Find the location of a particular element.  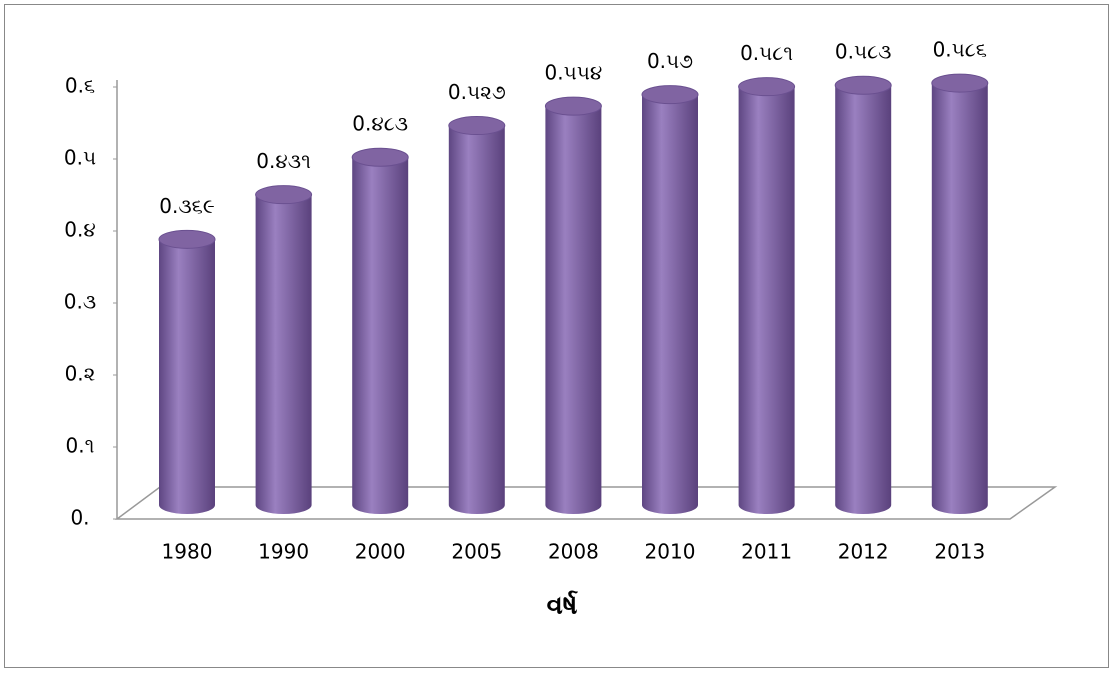

x-axis-title: વર્ષ is located at coordinates (563, 605).